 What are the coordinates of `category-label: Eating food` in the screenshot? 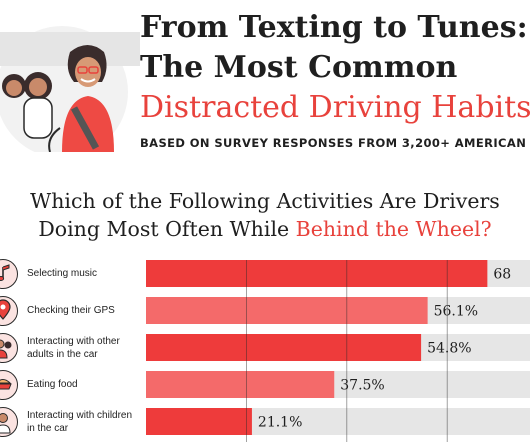 It's located at (52, 384).